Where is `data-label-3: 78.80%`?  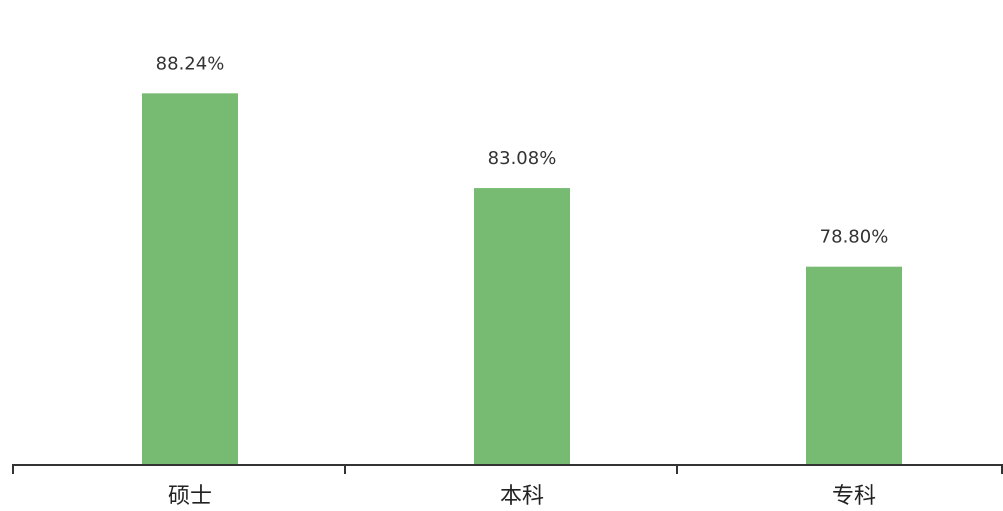
data-label-3: 78.80% is located at coordinates (854, 237).